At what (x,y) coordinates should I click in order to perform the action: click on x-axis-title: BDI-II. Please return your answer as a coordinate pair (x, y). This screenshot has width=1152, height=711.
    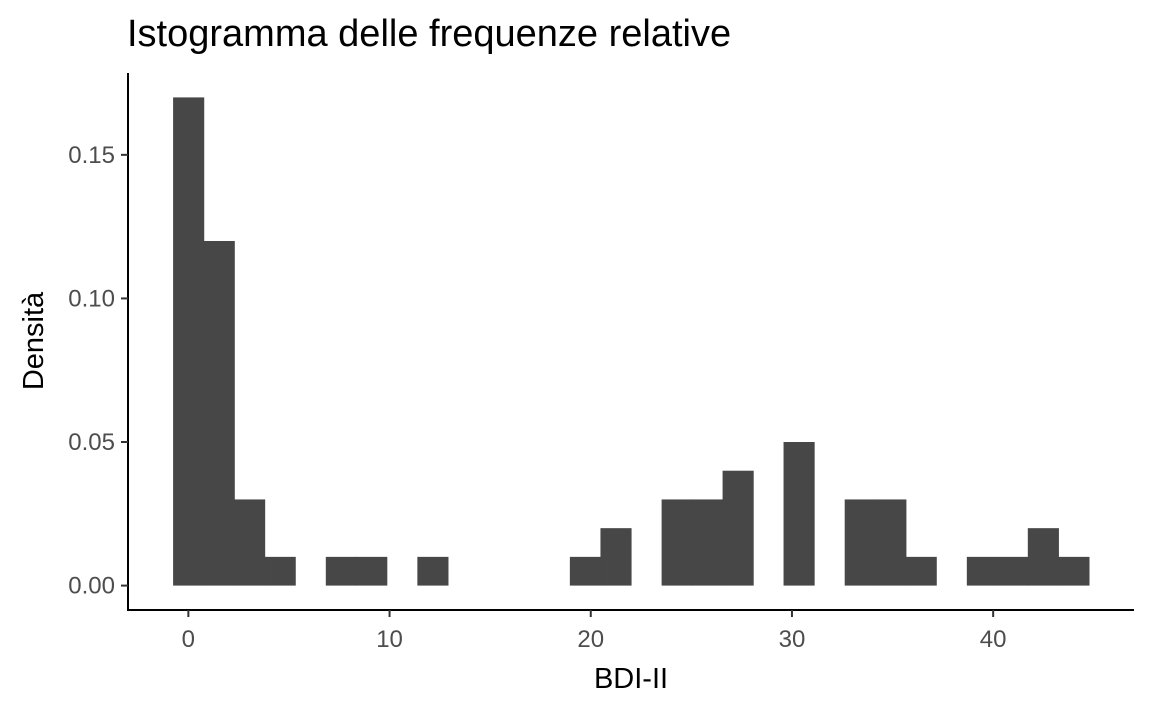
    Looking at the image, I should click on (631, 679).